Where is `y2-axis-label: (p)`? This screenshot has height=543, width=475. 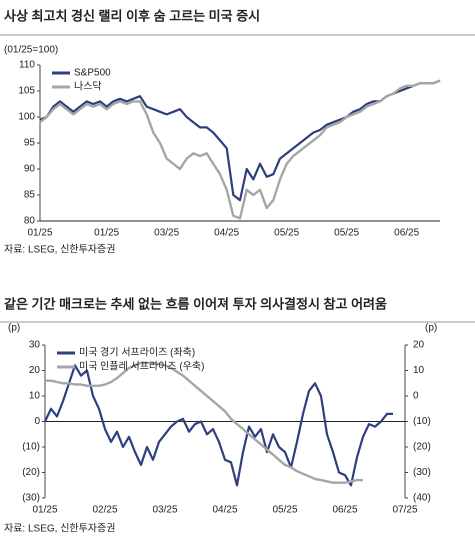
y2-axis-label: (p) is located at coordinates (431, 328).